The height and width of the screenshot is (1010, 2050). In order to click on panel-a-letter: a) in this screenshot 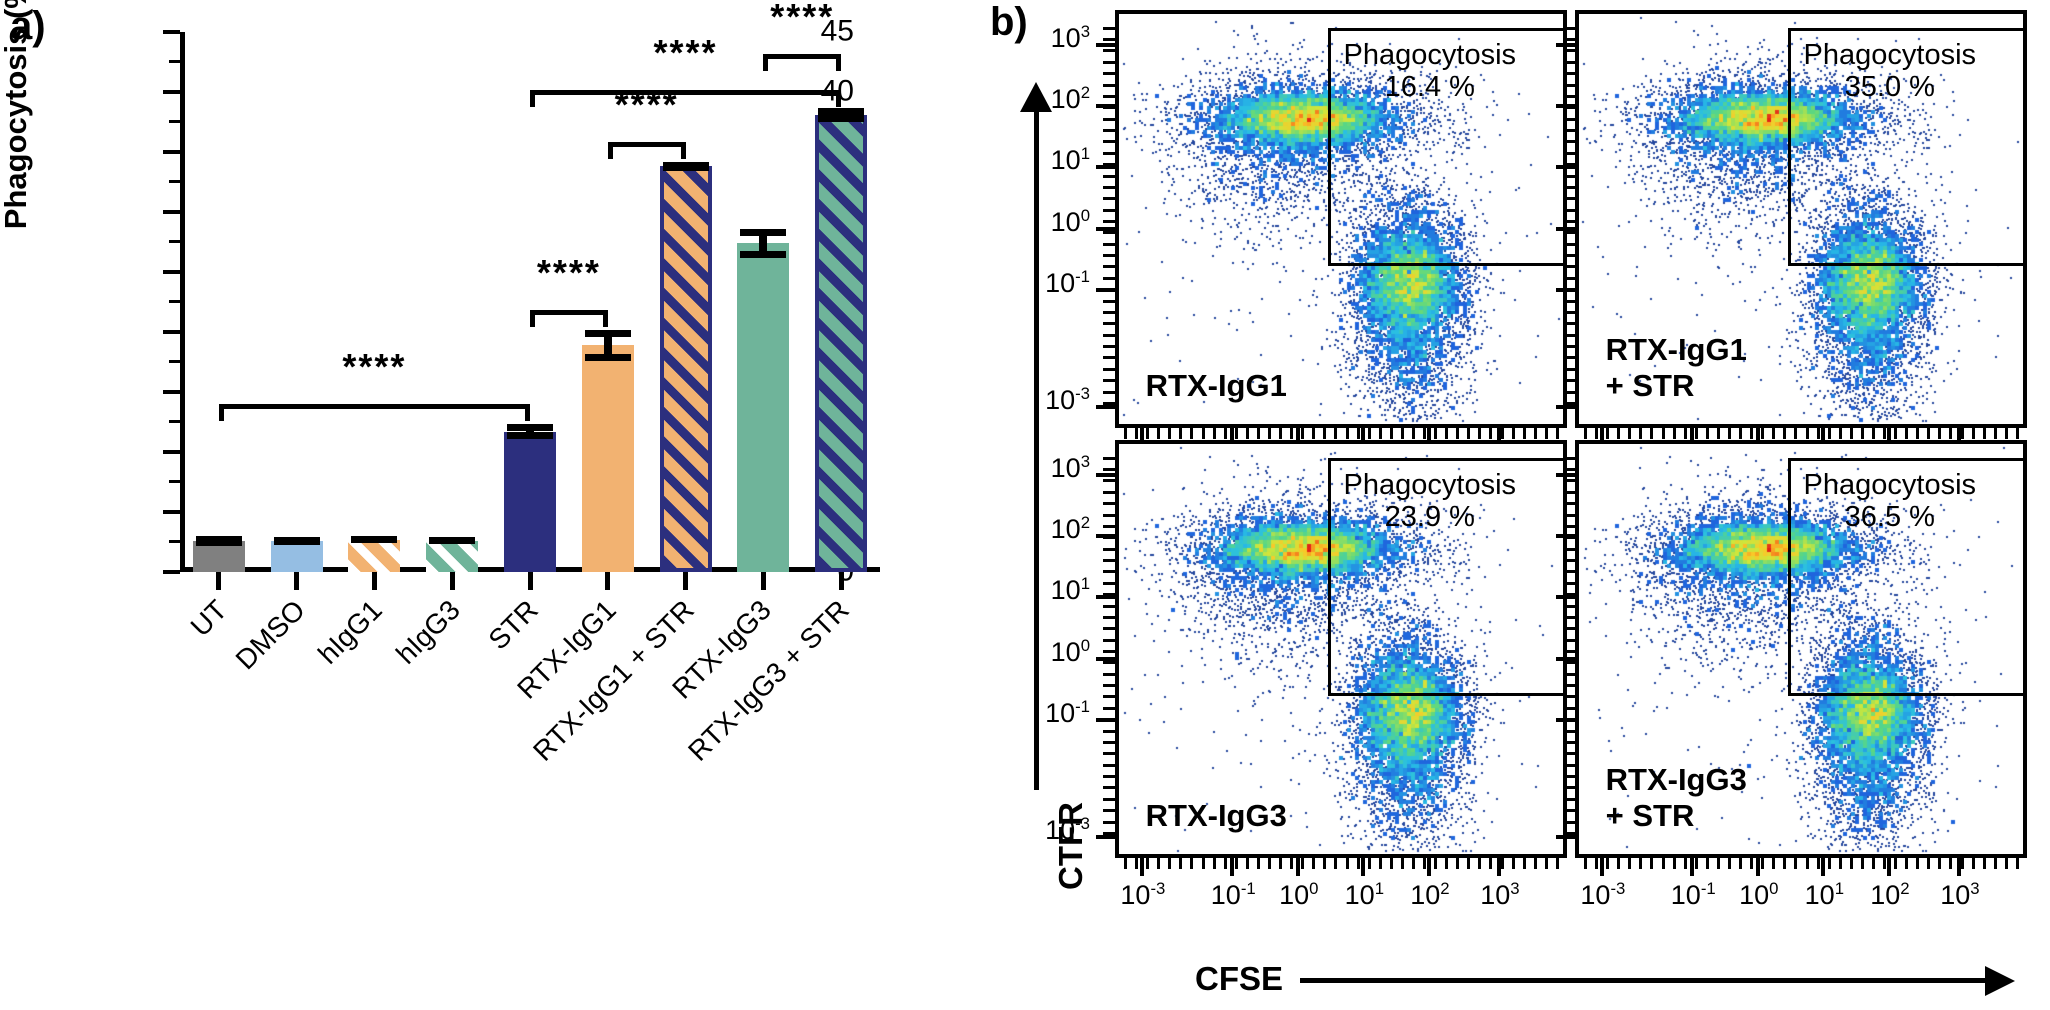, I will do `click(28, 26)`.